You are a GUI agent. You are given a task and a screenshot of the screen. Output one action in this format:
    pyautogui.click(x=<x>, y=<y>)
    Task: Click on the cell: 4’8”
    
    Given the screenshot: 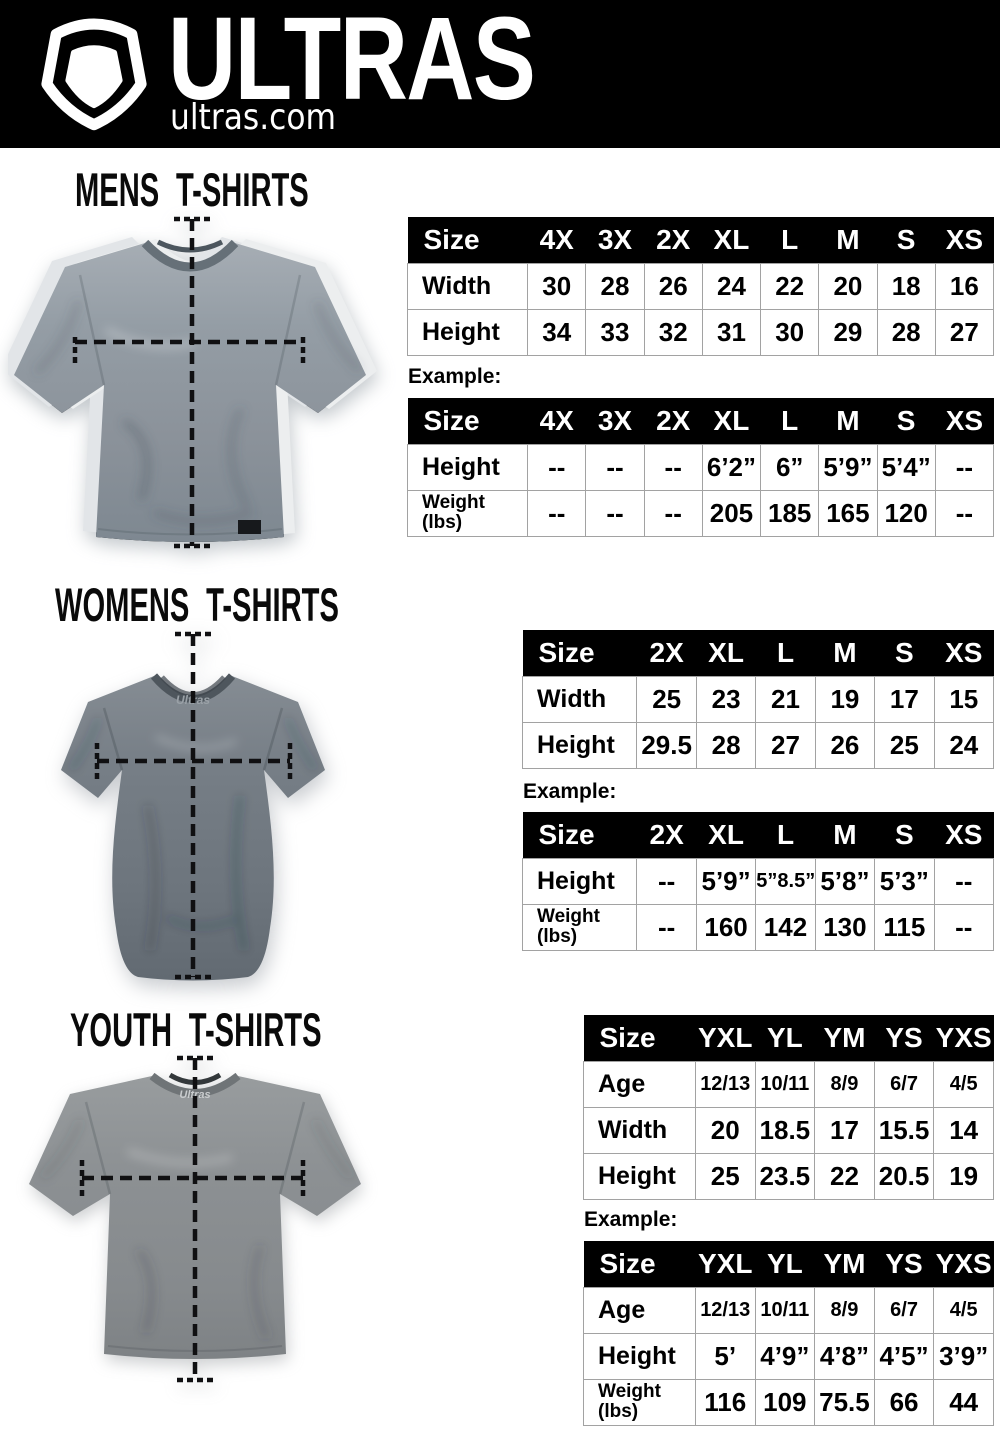 What is the action you would take?
    pyautogui.click(x=844, y=1356)
    